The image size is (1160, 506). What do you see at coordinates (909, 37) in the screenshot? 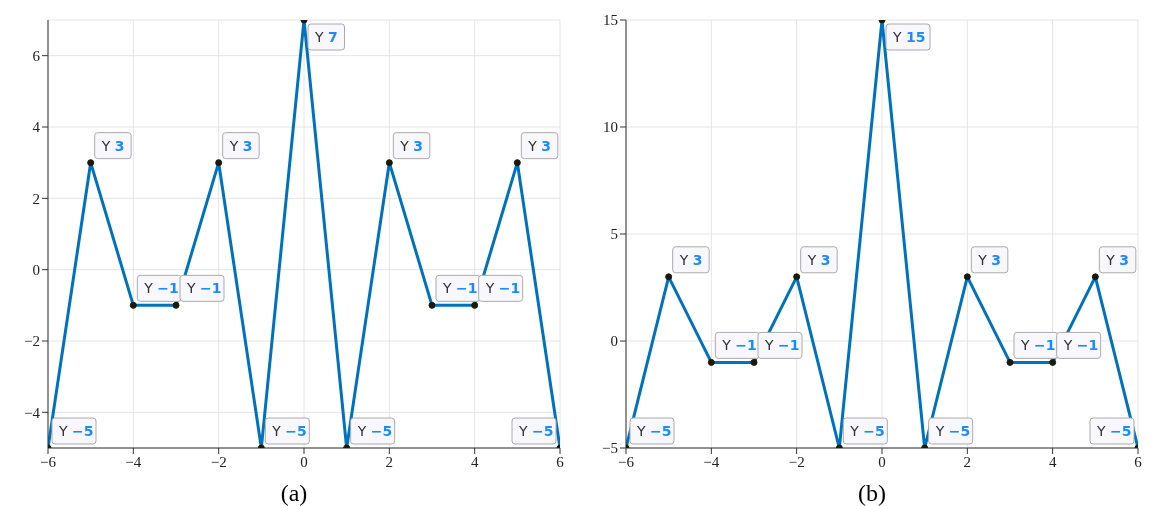
I see `data-label: Y 15` at bounding box center [909, 37].